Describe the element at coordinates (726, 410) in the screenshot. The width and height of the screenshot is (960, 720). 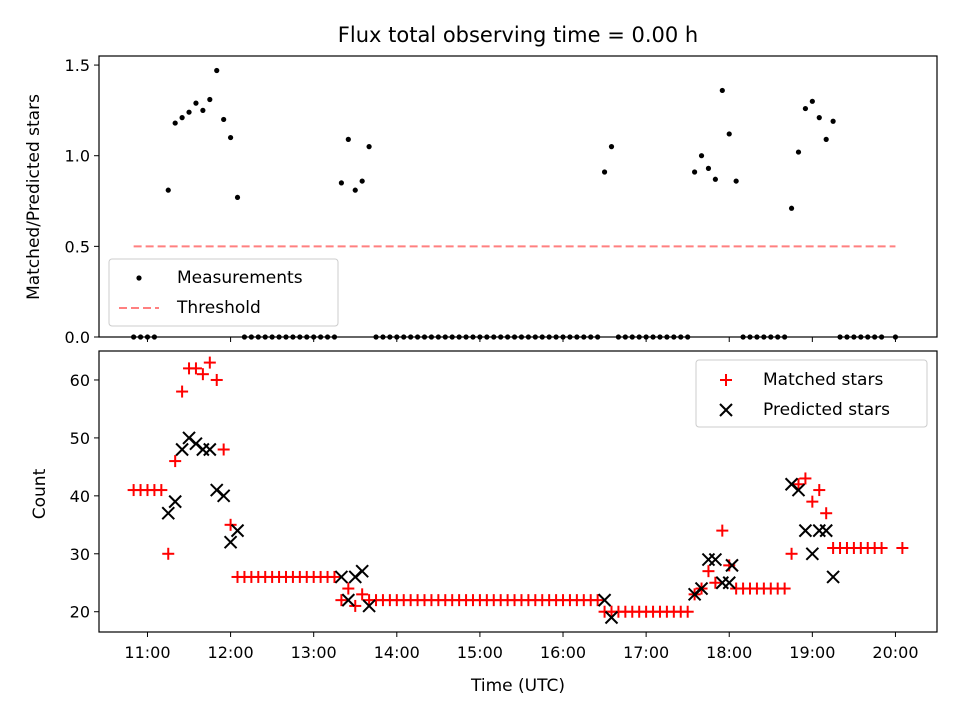
I see `legend-marker-predicted` at that location.